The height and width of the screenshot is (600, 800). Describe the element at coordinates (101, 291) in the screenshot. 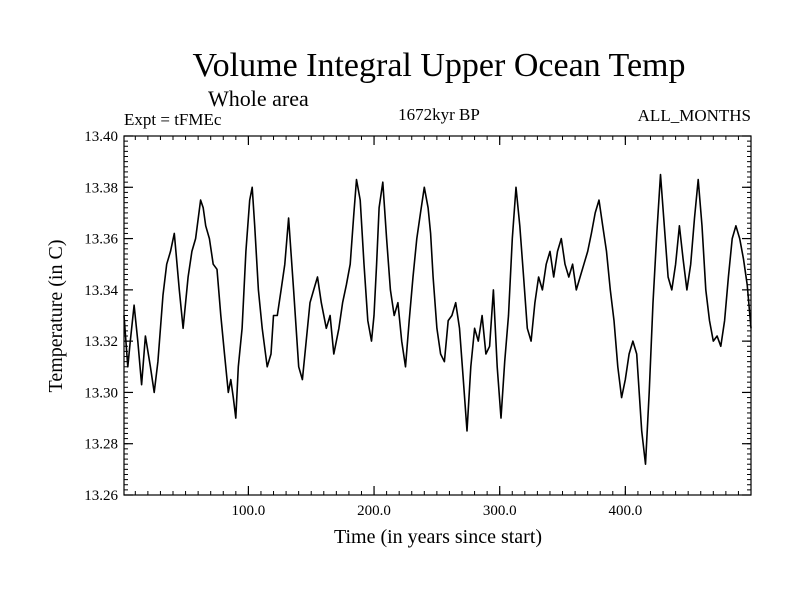

I see `y-tick-label: 13.34` at that location.